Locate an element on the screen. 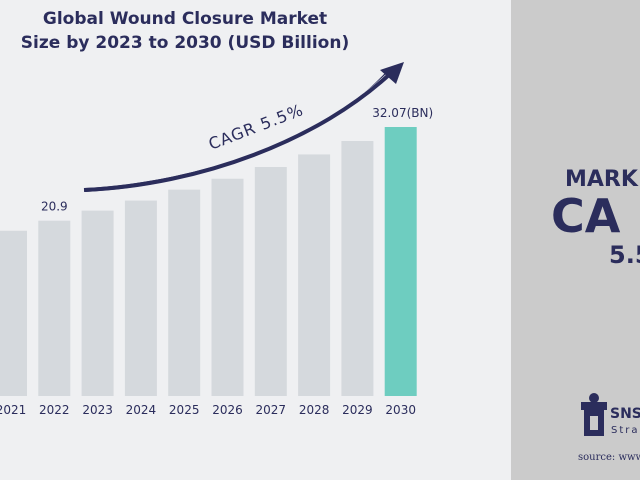  brand-subtitle: Stra is located at coordinates (625, 430).